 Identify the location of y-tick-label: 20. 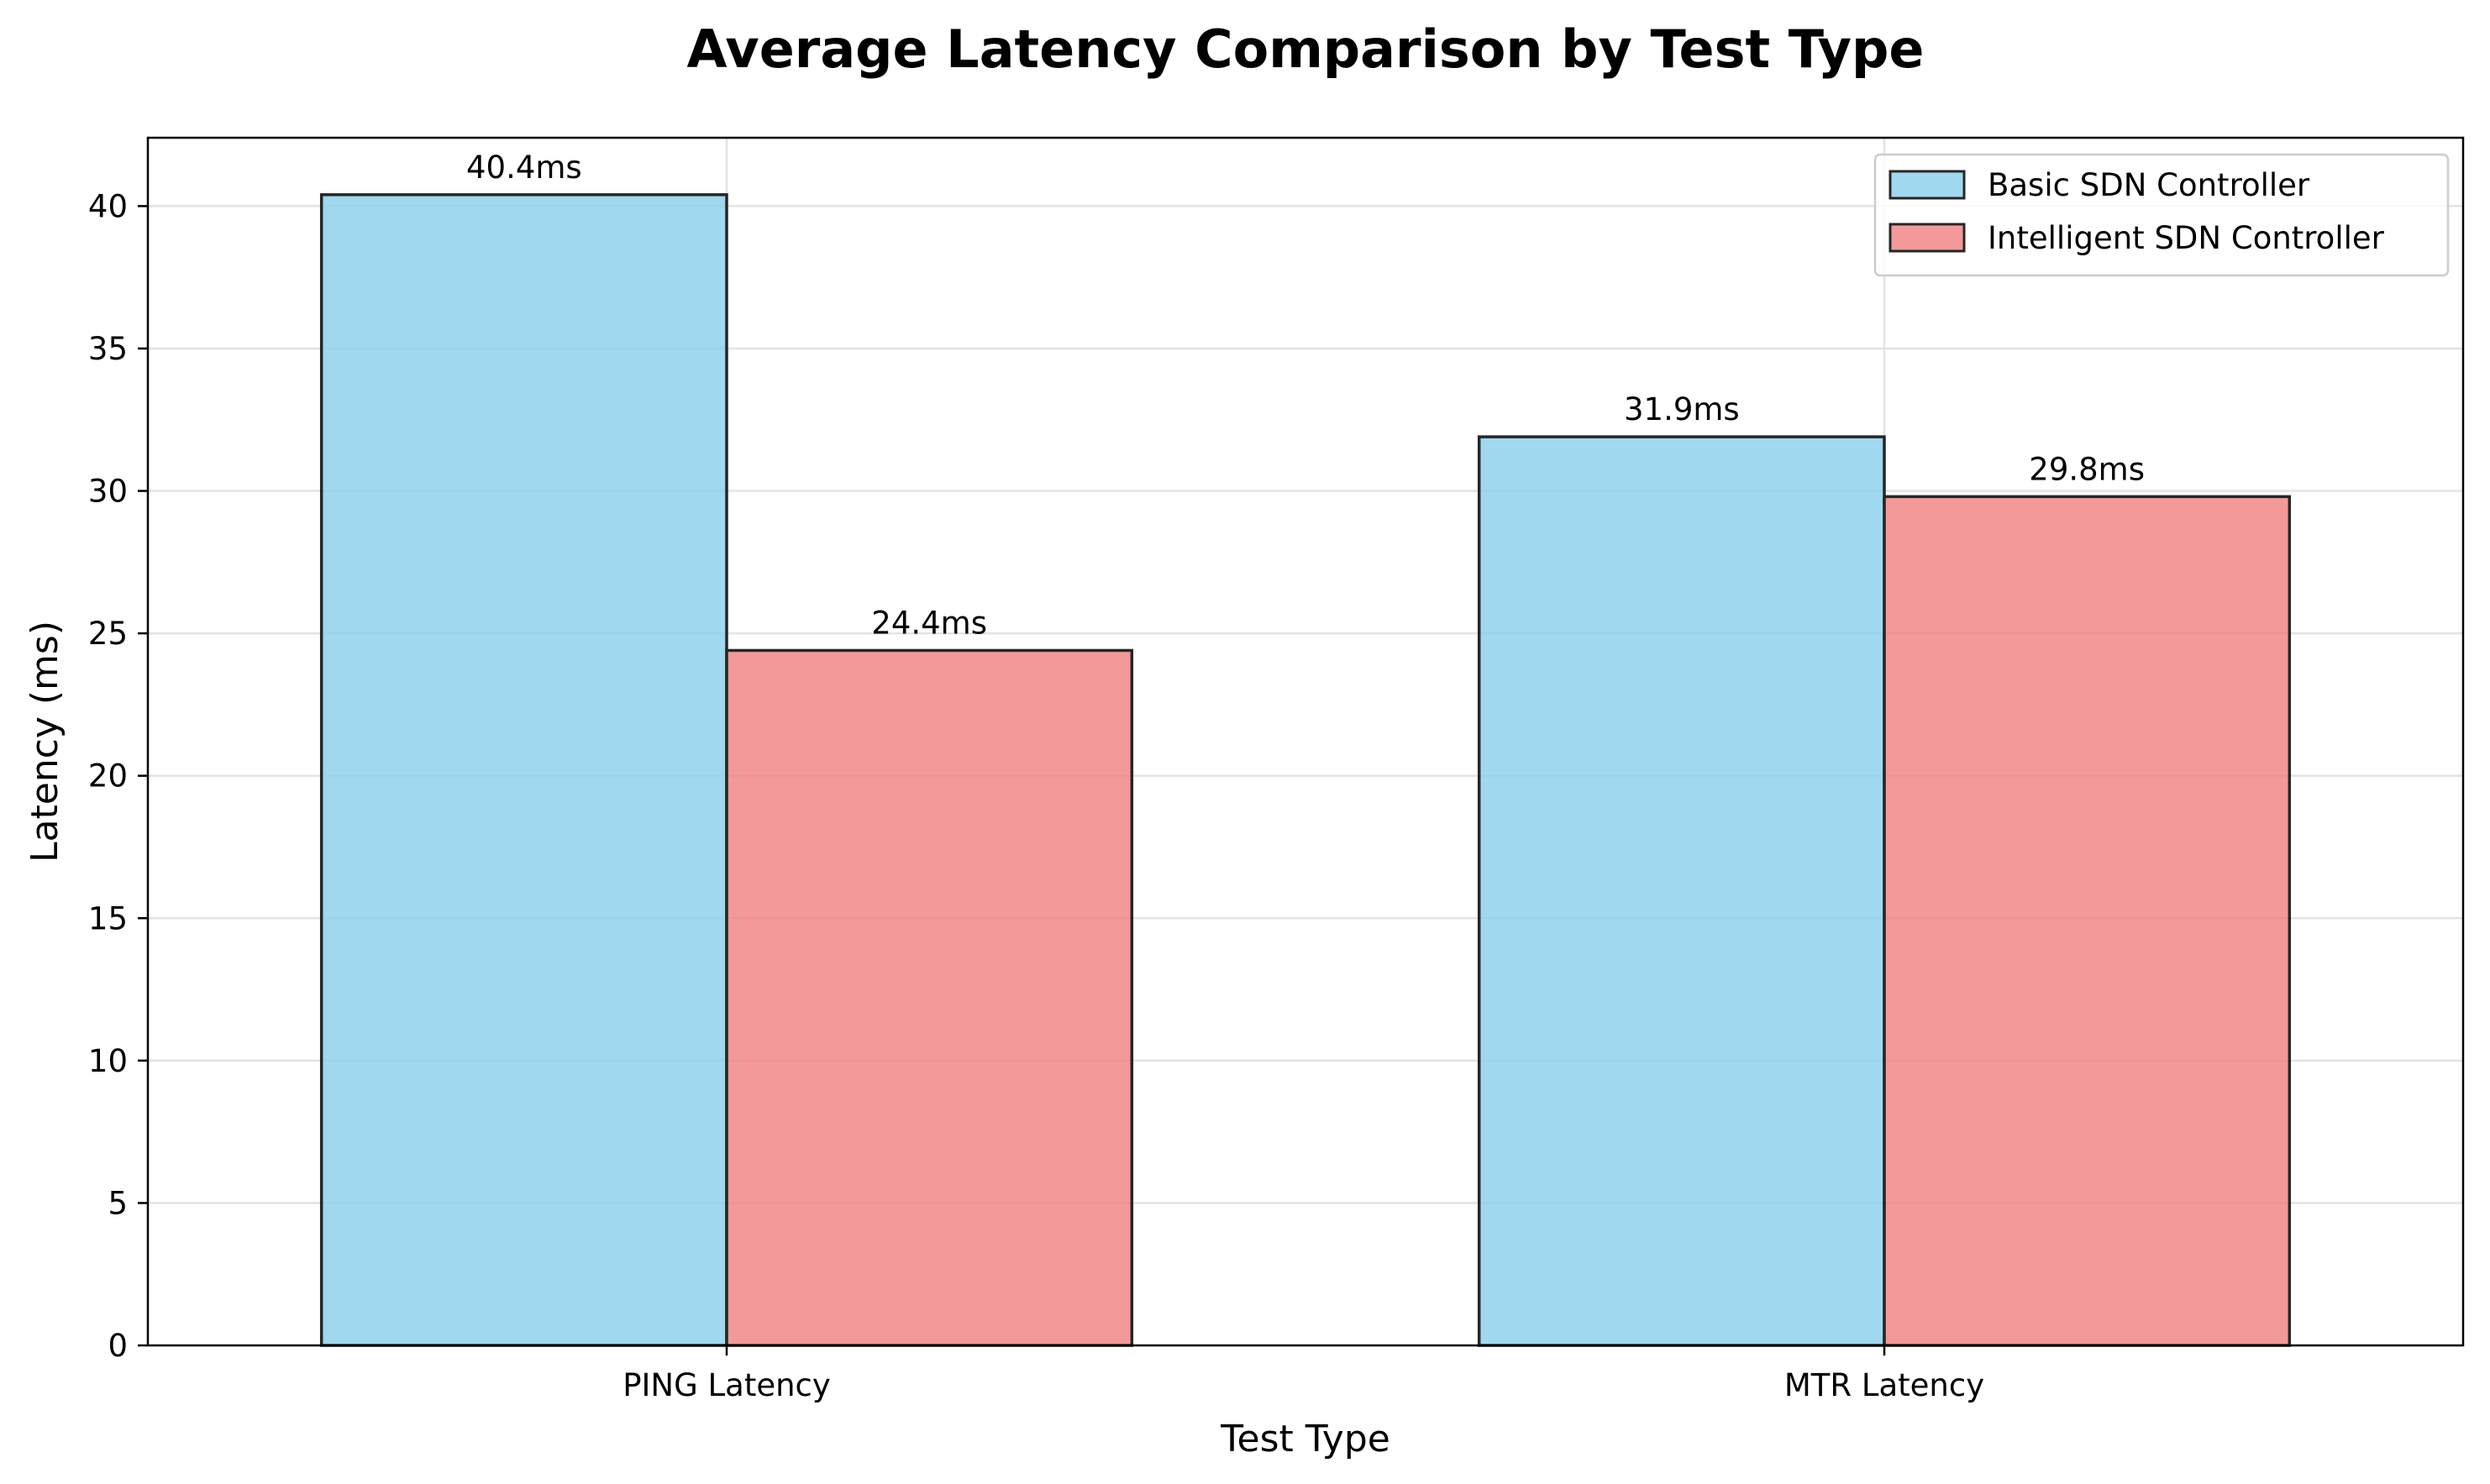
(108, 776).